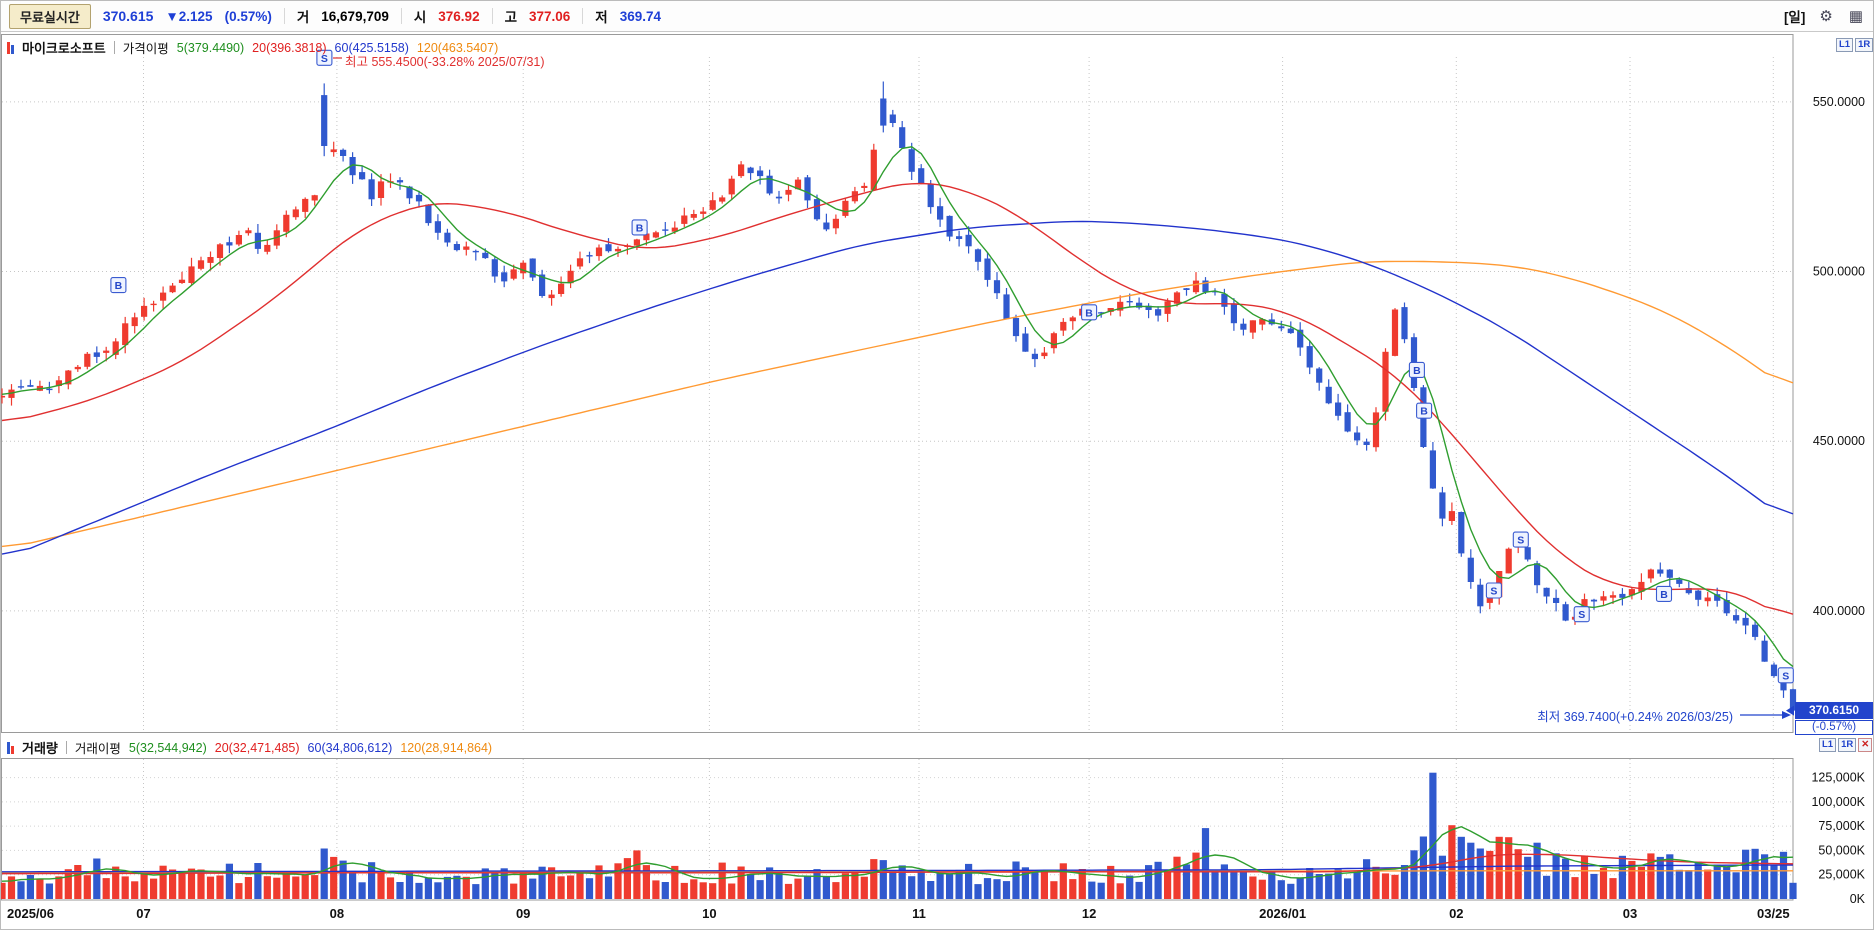 The width and height of the screenshot is (1874, 930). Describe the element at coordinates (1828, 745) in the screenshot. I see `volume-scale-left-button: L1` at that location.